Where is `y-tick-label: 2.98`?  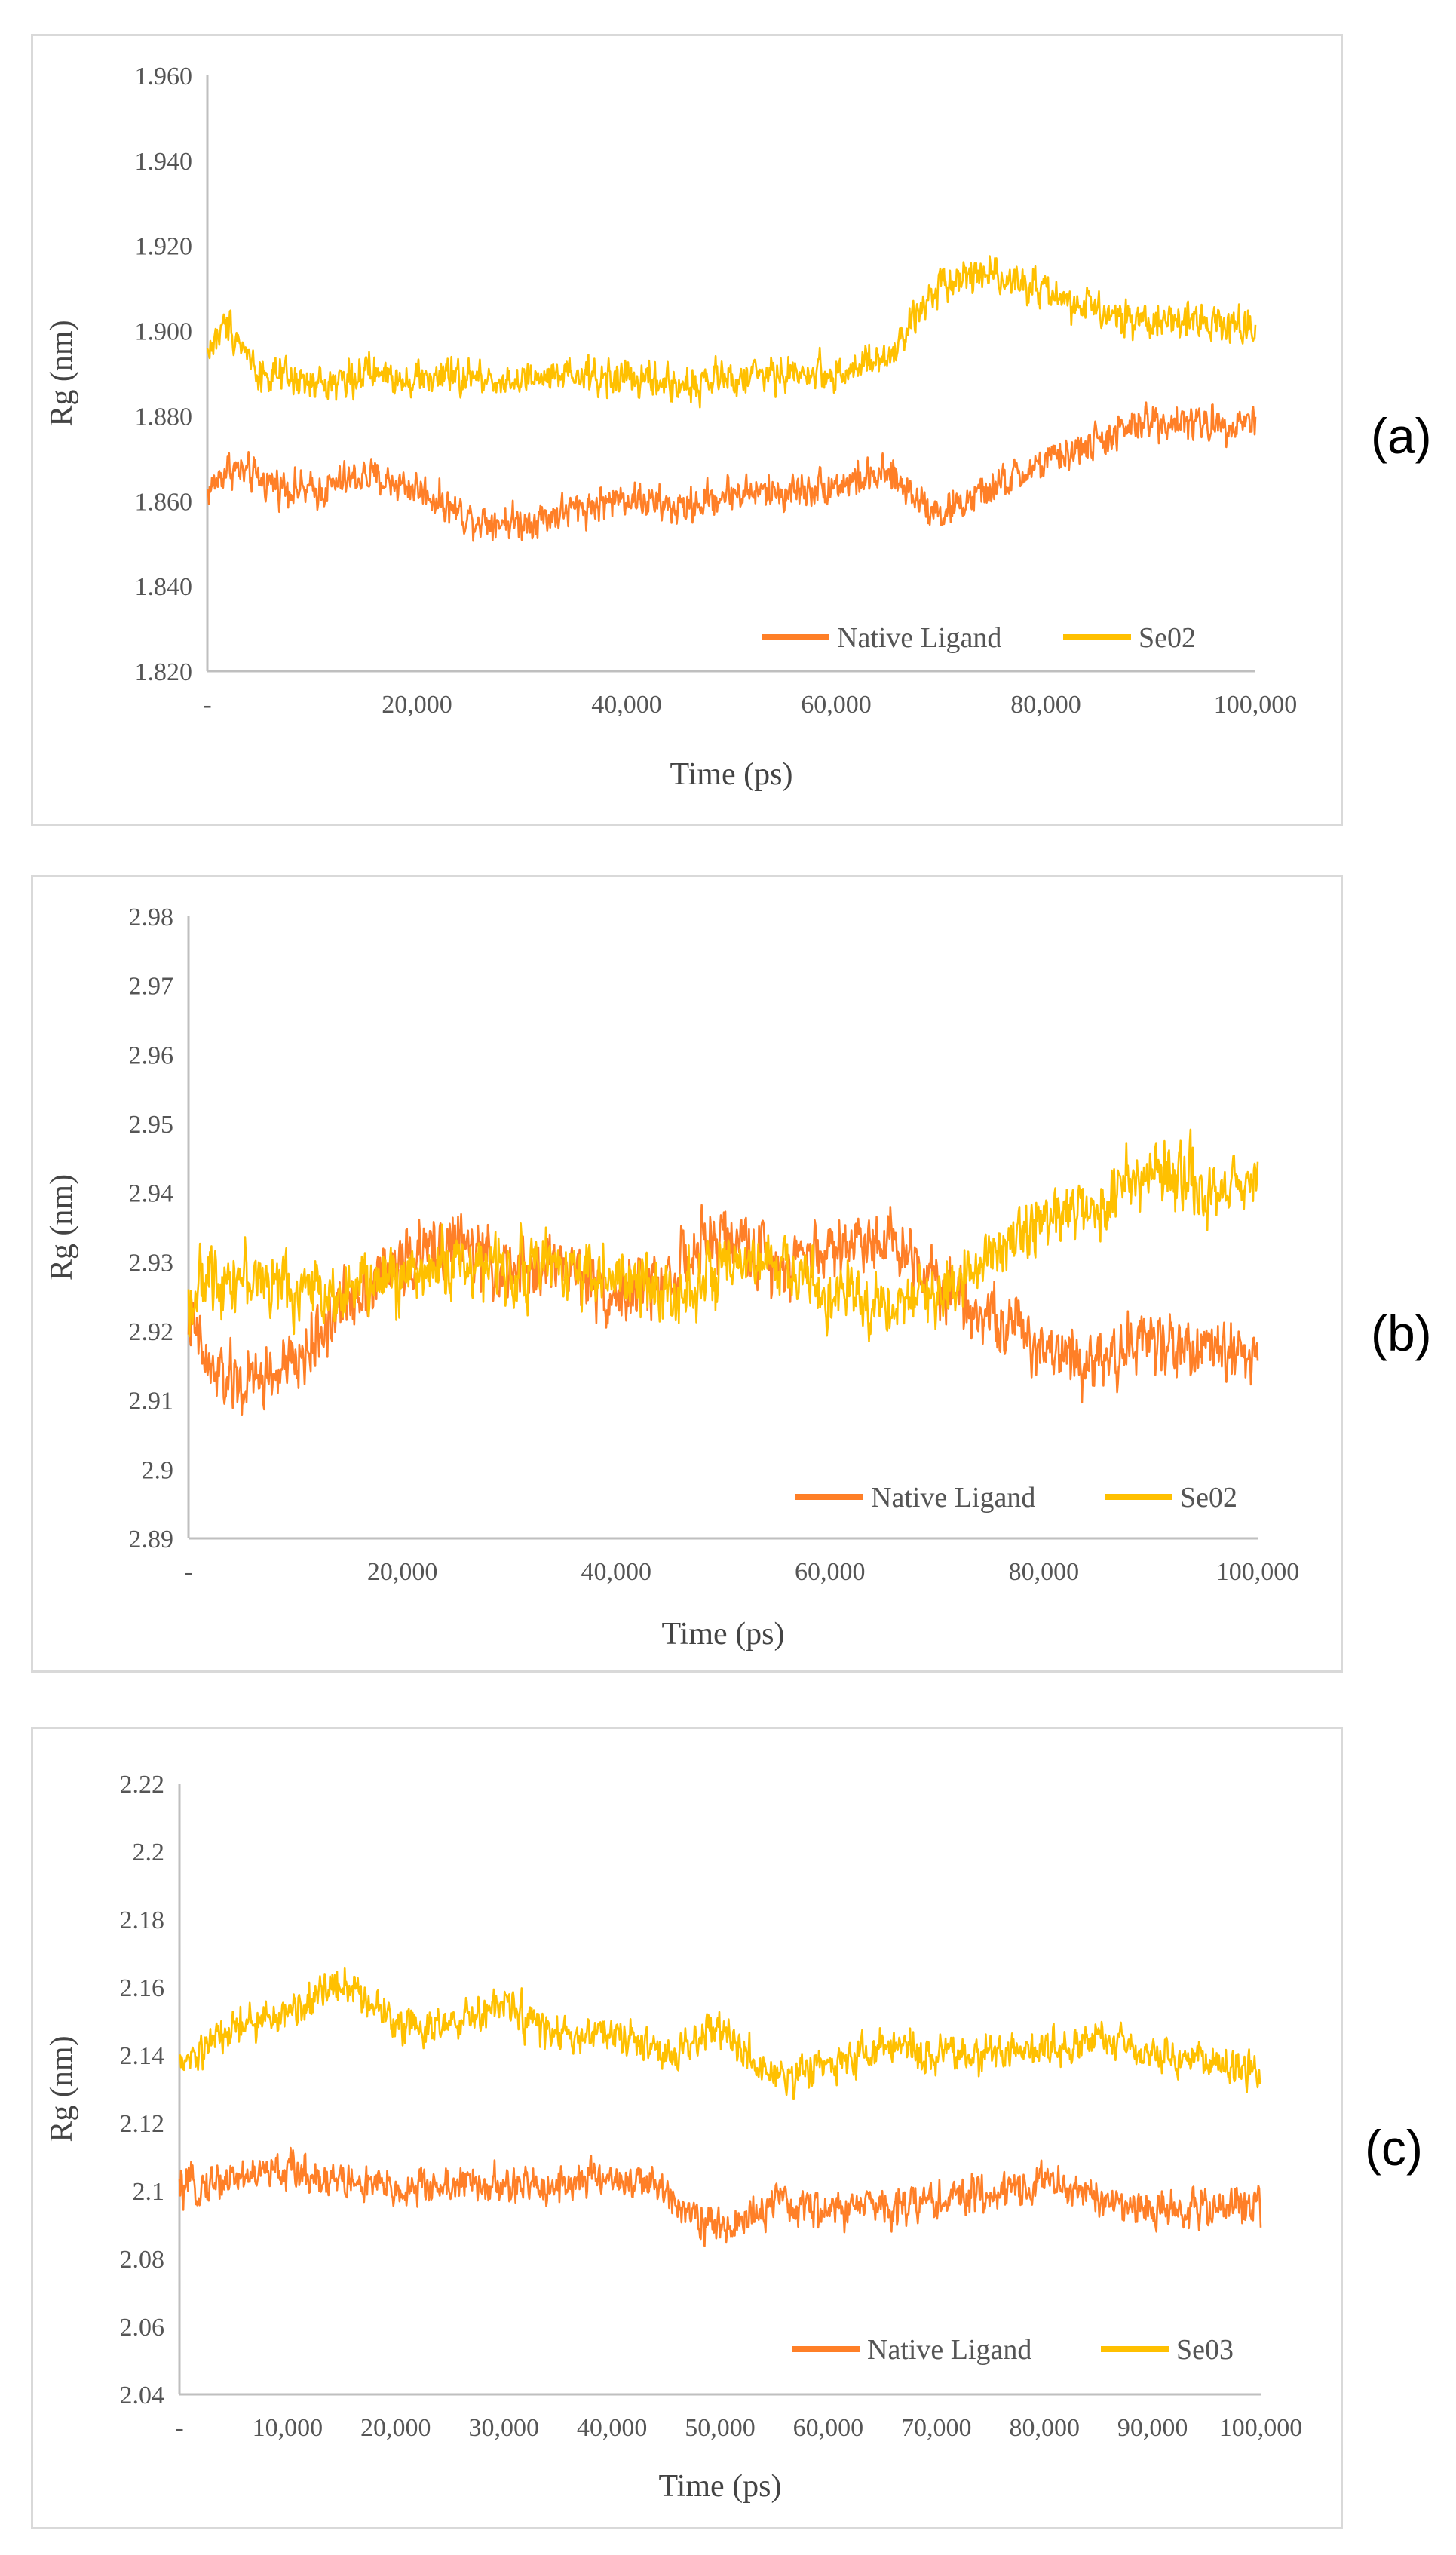
y-tick-label: 2.98 is located at coordinates (151, 917).